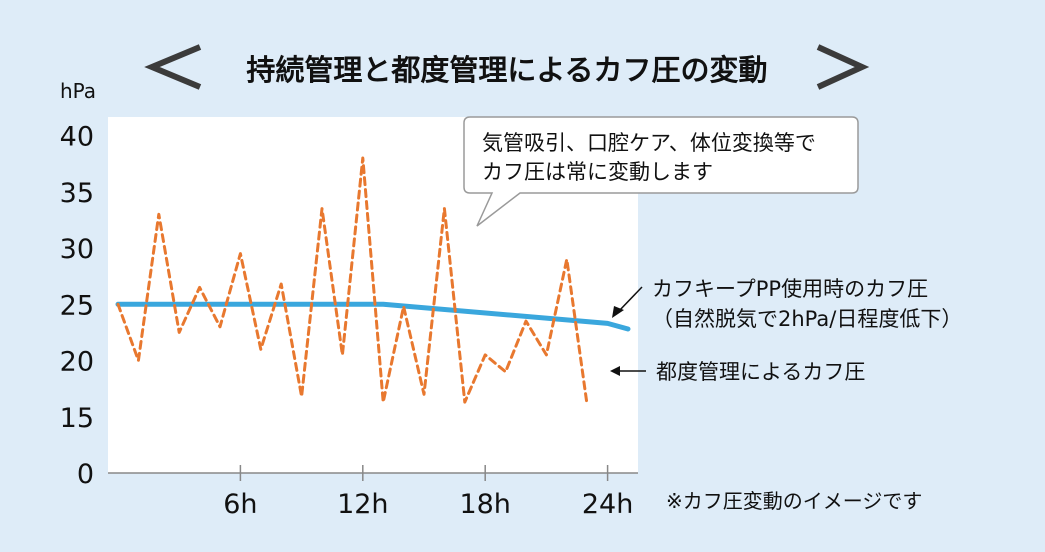  I want to click on chart-title: 持続管理と都度管理によるカフ圧の変動, so click(506, 70).